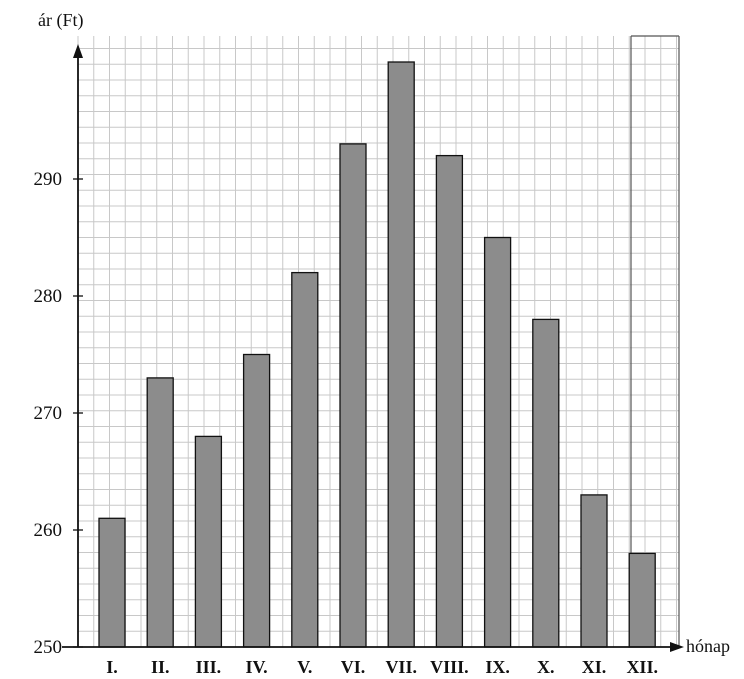  Describe the element at coordinates (546, 667) in the screenshot. I see `x-tick-label: X.` at that location.